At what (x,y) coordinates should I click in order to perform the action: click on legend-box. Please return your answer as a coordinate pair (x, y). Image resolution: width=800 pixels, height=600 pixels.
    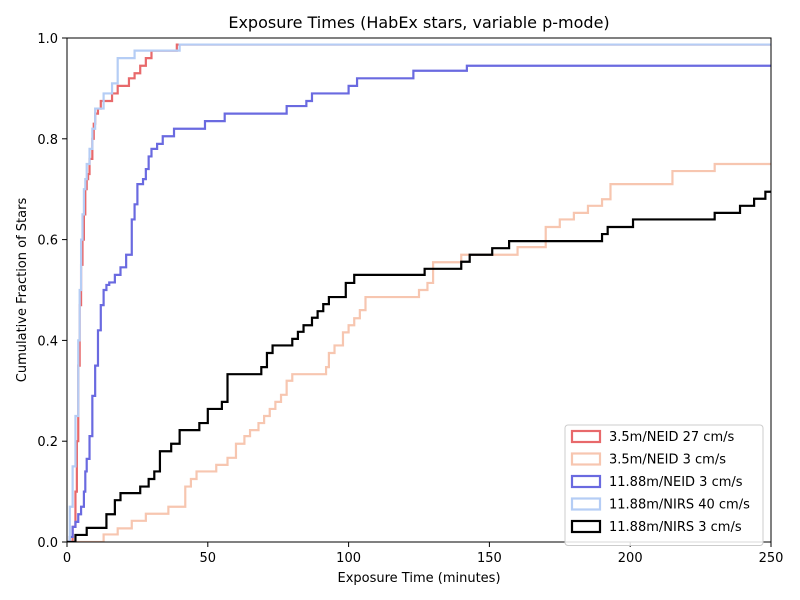
    Looking at the image, I should click on (664, 485).